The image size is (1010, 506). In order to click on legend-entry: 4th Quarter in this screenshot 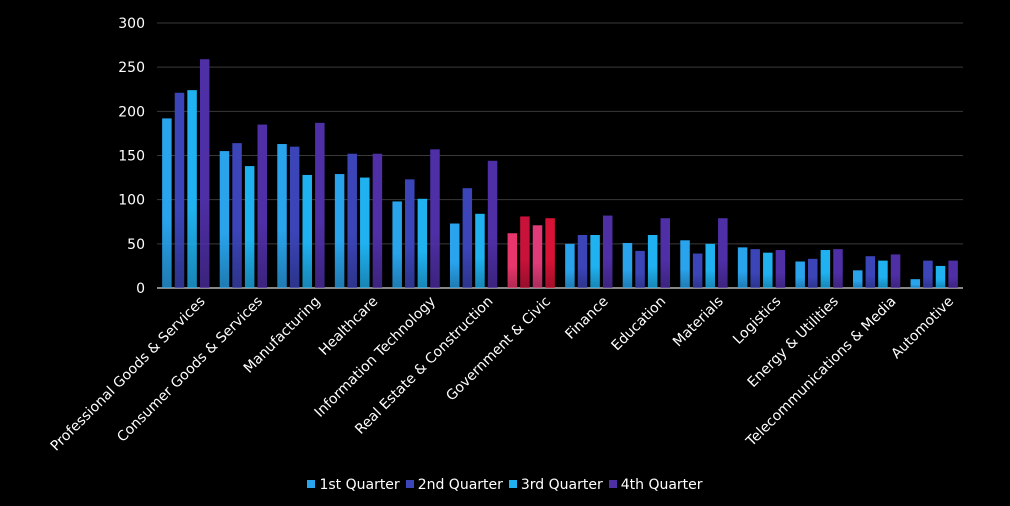, I will do `click(655, 485)`.